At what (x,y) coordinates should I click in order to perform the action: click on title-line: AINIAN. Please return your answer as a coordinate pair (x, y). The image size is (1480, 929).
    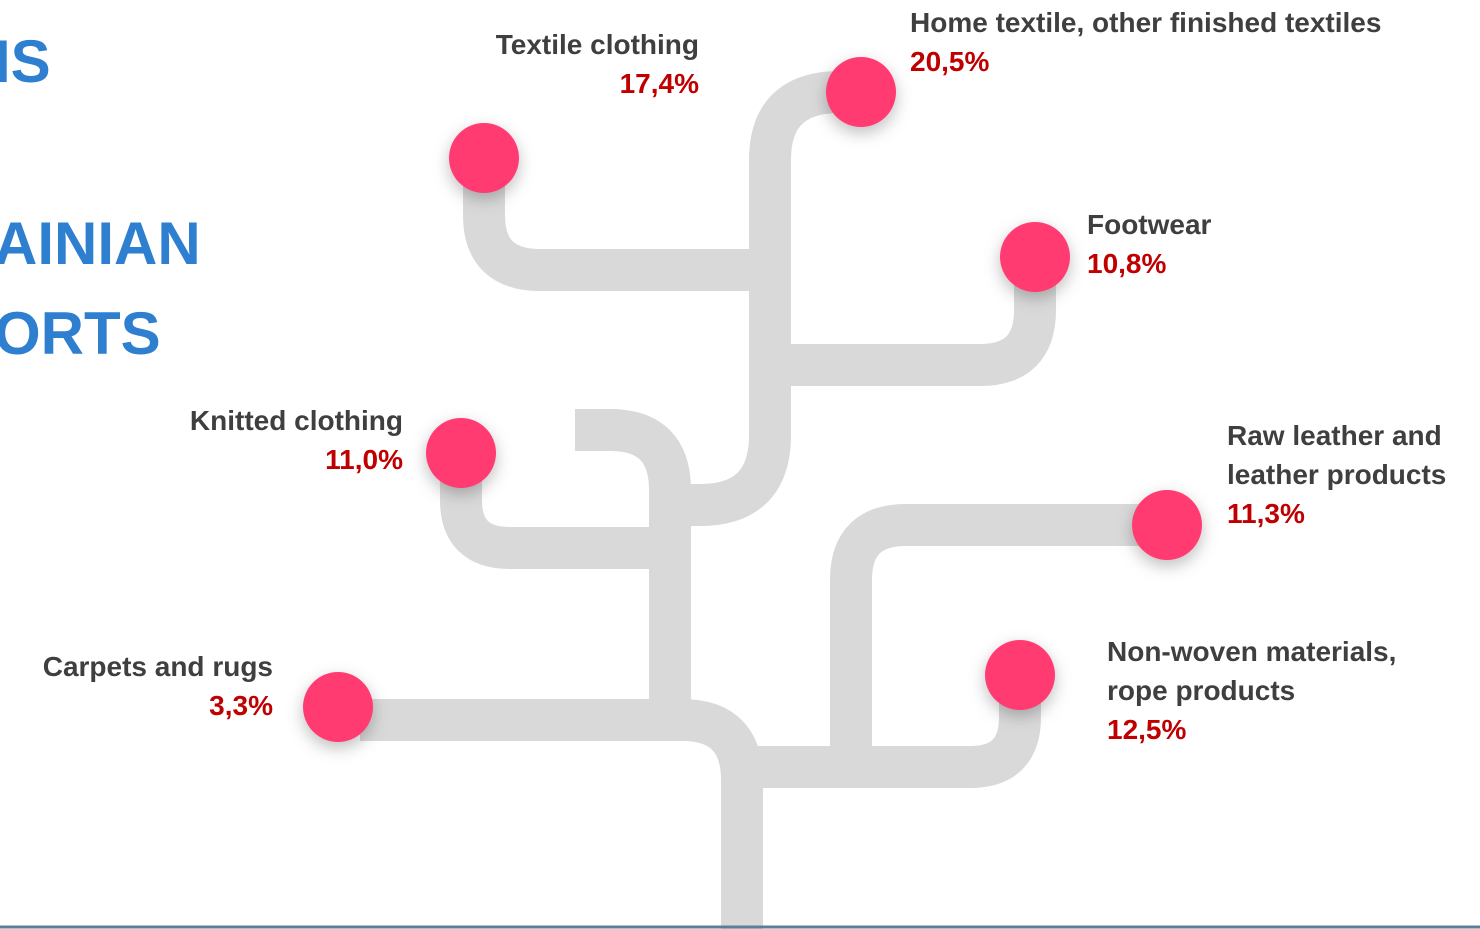
    Looking at the image, I should click on (100, 243).